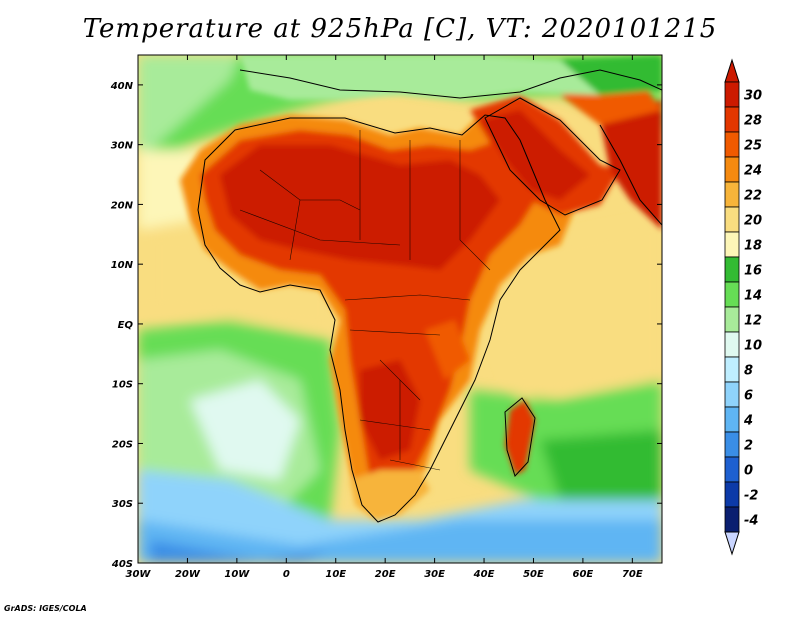 This screenshot has height=618, width=800. Describe the element at coordinates (748, 371) in the screenshot. I see `colorbar-label: 8` at that location.